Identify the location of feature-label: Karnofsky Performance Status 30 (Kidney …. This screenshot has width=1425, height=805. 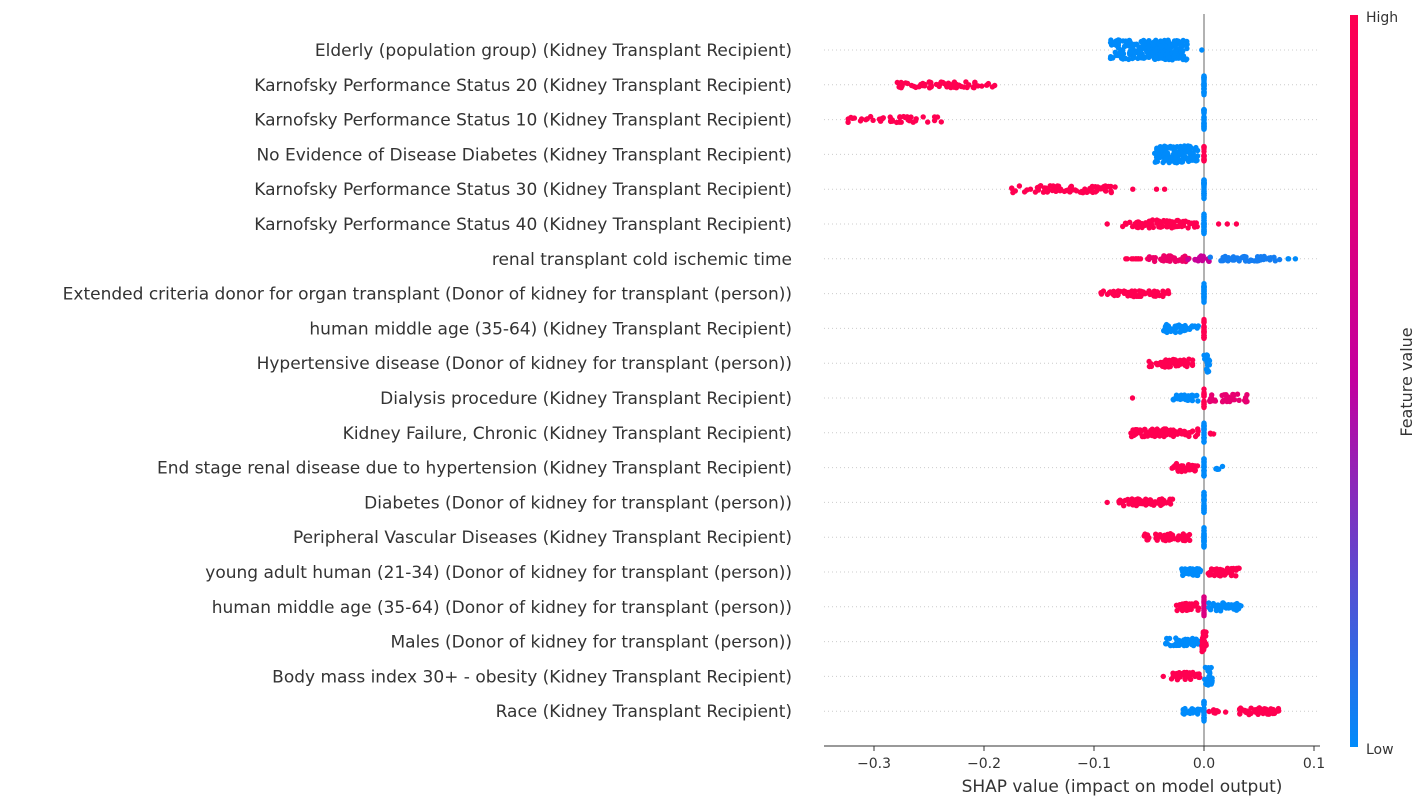
(523, 190).